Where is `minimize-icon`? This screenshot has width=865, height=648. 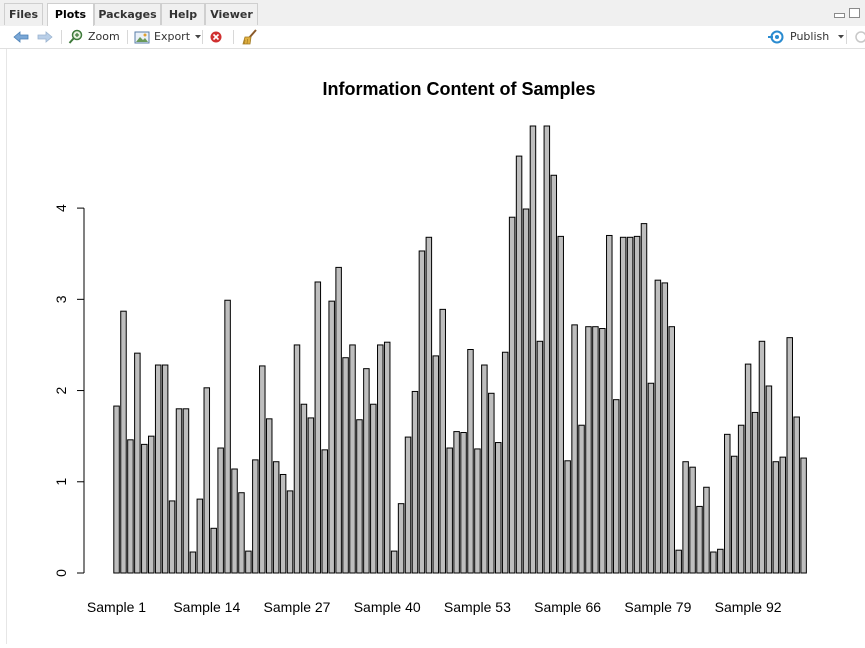
minimize-icon is located at coordinates (839, 15).